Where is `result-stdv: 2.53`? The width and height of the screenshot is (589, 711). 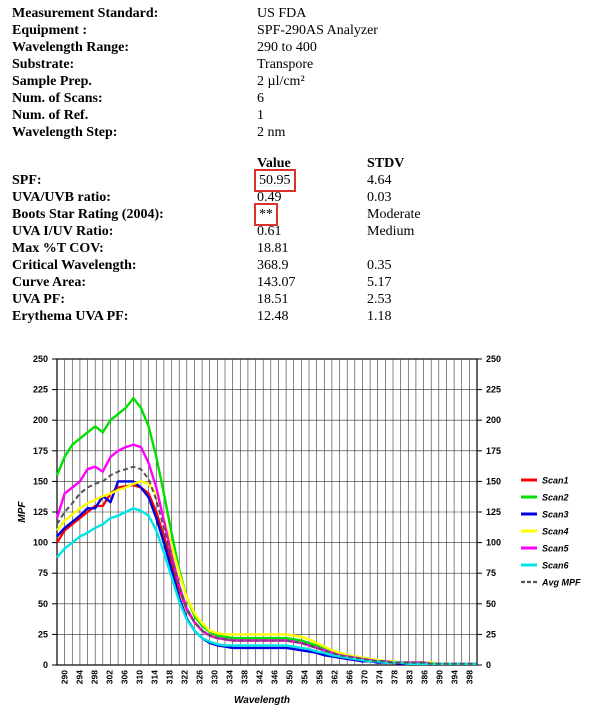 result-stdv: 2.53 is located at coordinates (379, 299).